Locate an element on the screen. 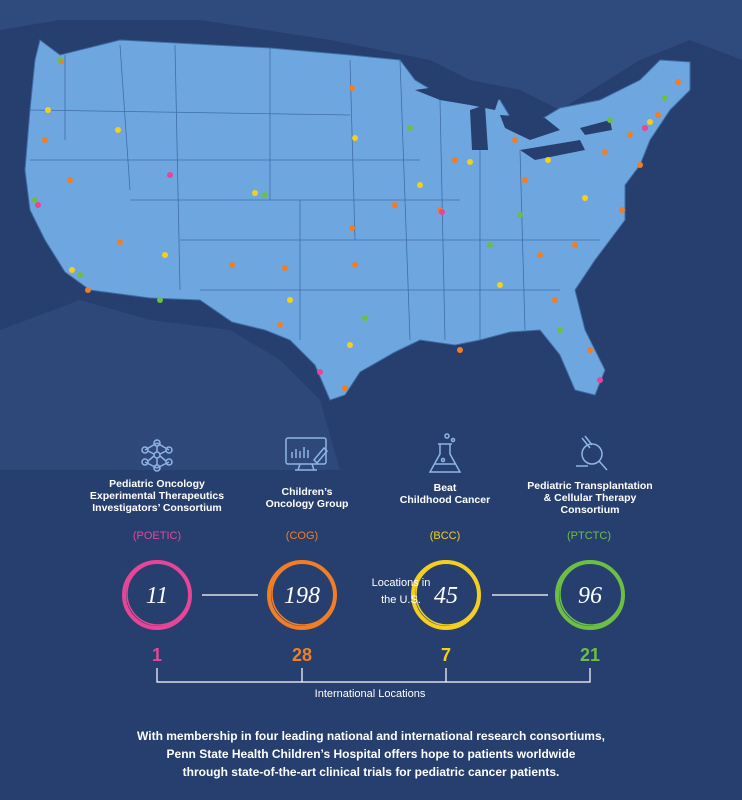 Image resolution: width=742 pixels, height=800 pixels. us-count-cog: 198 is located at coordinates (302, 595).